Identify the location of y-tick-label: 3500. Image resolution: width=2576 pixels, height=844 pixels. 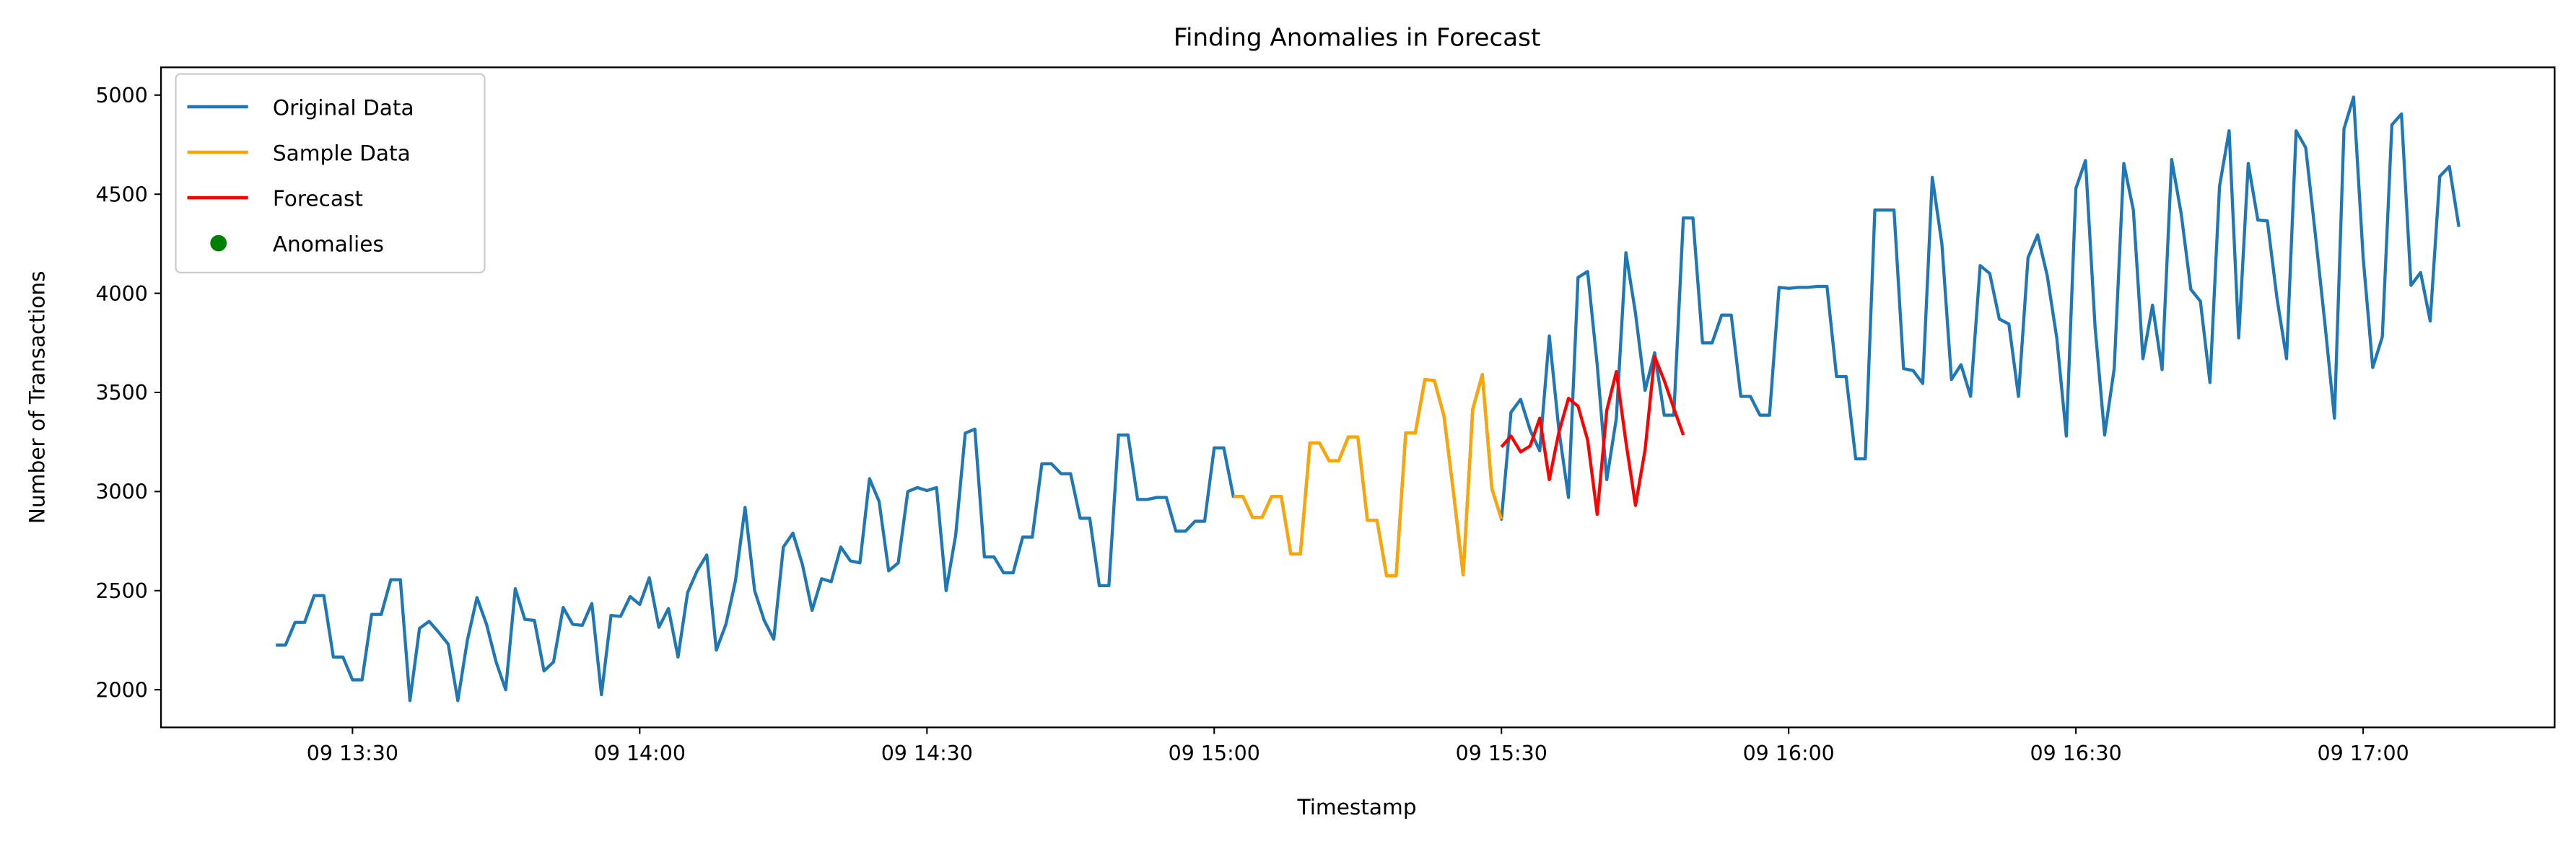
(121, 393).